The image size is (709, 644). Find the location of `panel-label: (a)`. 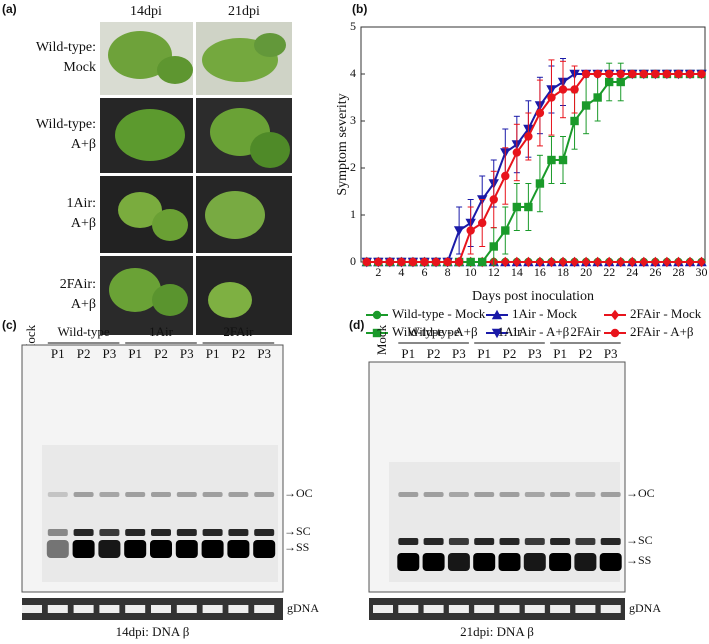

panel-label: (a) is located at coordinates (9, 9).